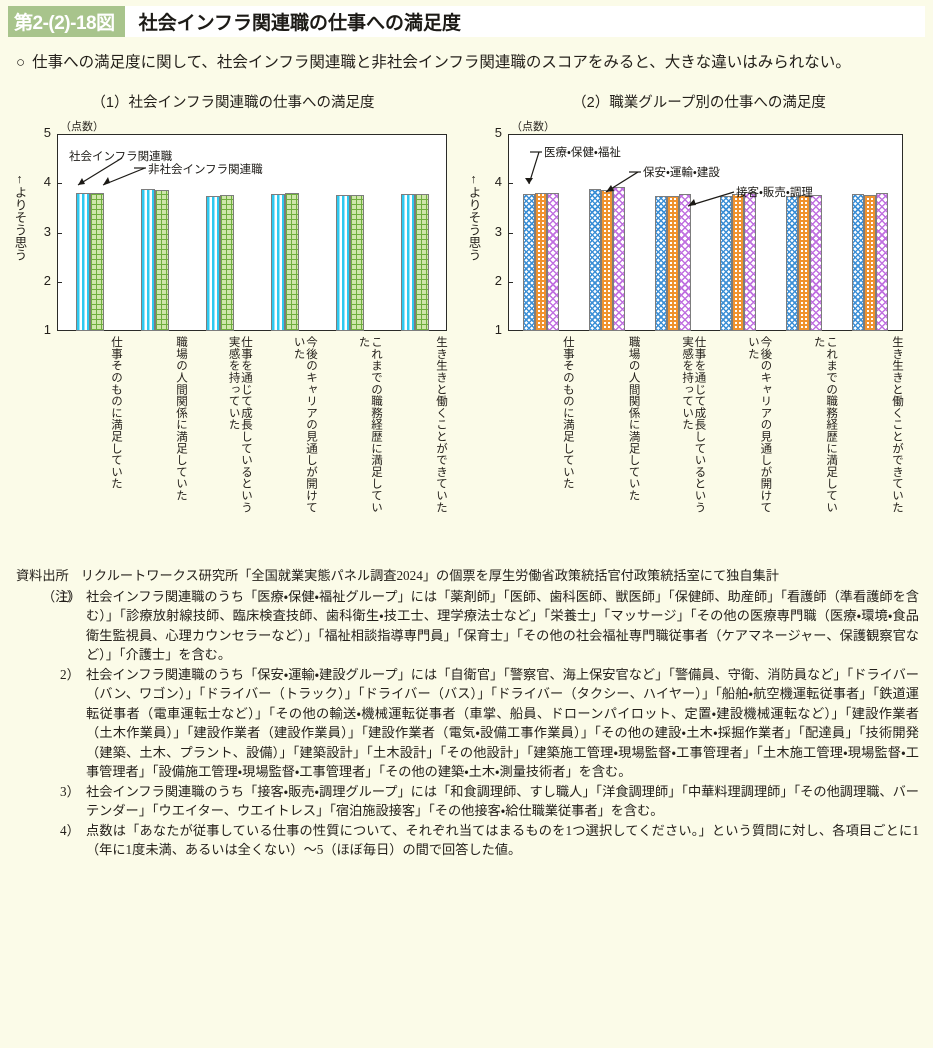  Describe the element at coordinates (774, 193) in the screenshot. I see `chart-2-legend-series-3: 接客・販売・調理` at that location.